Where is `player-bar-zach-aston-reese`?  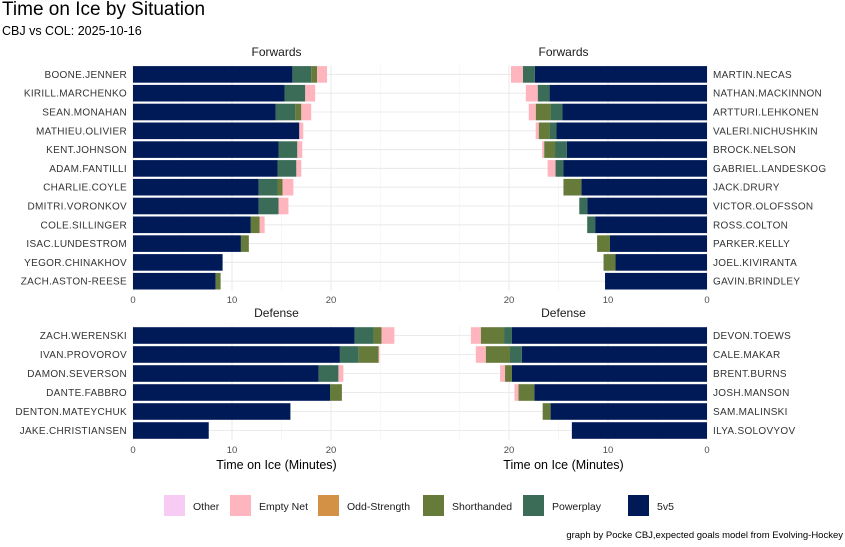 player-bar-zach-aston-reese is located at coordinates (177, 281).